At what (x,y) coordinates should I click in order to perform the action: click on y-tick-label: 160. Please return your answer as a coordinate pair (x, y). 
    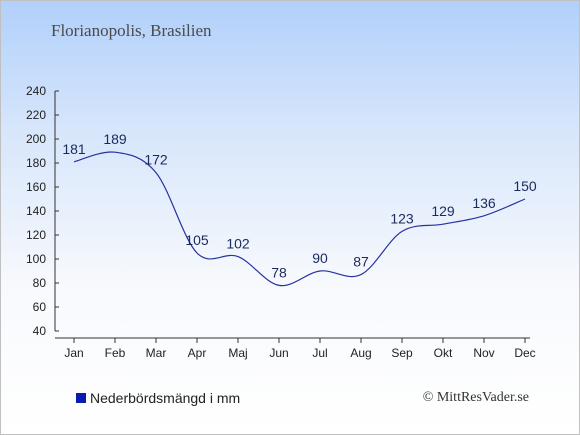
    Looking at the image, I should click on (36, 187).